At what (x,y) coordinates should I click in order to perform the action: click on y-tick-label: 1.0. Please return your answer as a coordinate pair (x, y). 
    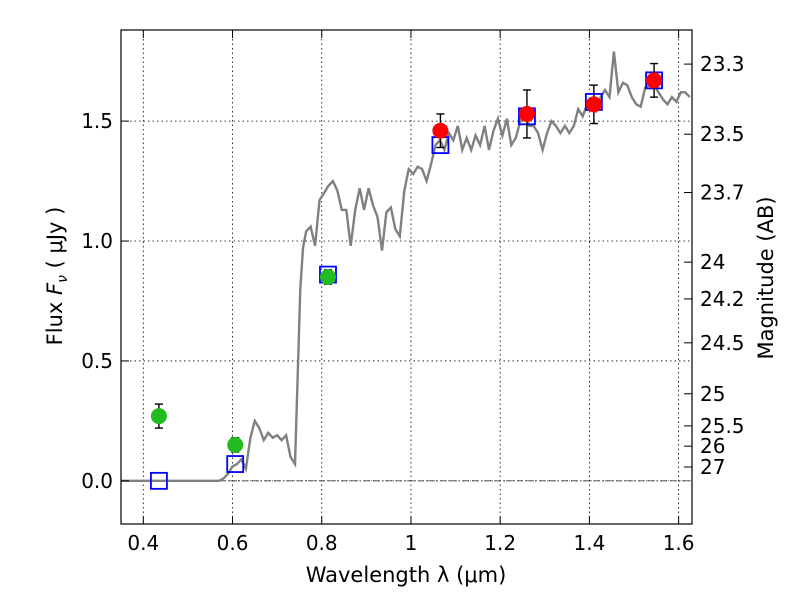
    Looking at the image, I should click on (97, 241).